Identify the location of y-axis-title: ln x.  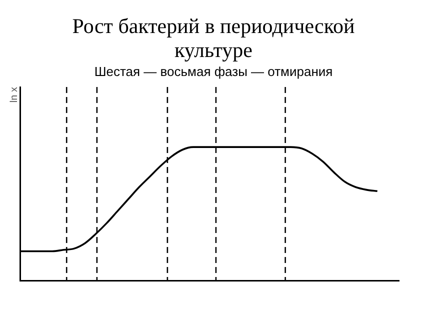
(14, 95).